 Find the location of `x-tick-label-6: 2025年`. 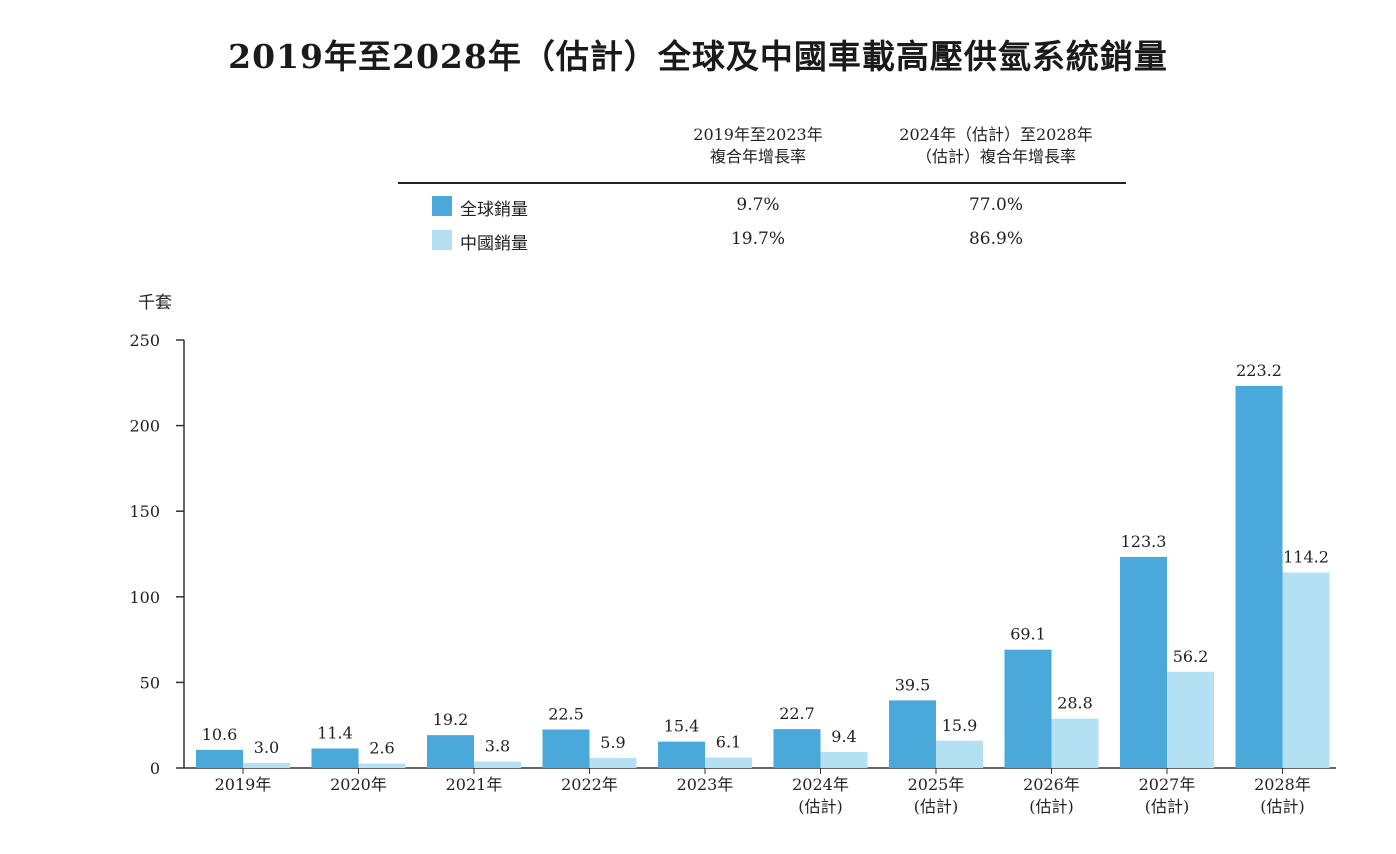

x-tick-label-6: 2025年 is located at coordinates (936, 784).